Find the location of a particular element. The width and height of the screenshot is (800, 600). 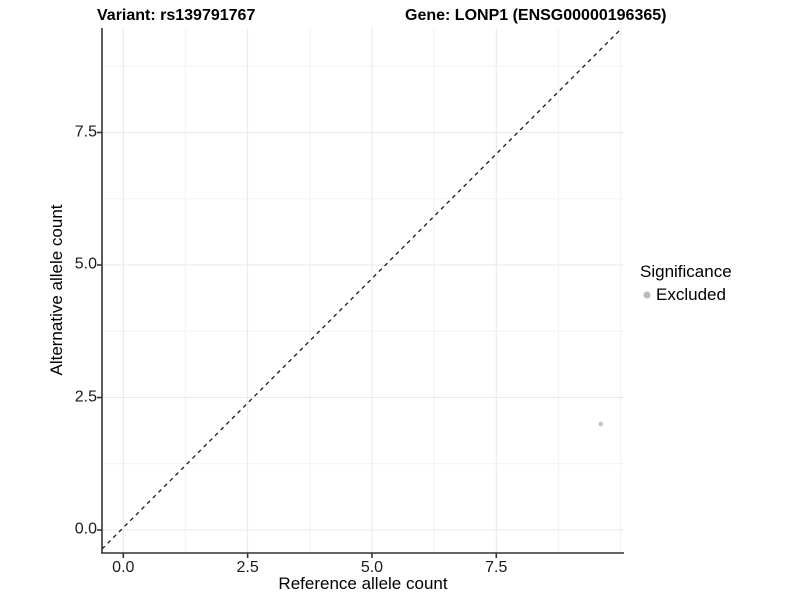

x-tick-label: 2.5 is located at coordinates (247, 567).